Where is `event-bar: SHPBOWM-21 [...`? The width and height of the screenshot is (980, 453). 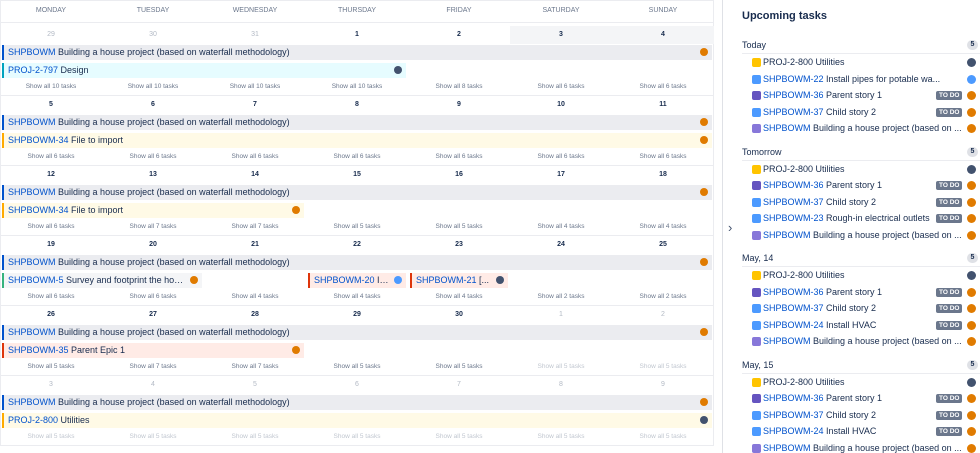 event-bar: SHPBOWM-21 [... is located at coordinates (459, 280).